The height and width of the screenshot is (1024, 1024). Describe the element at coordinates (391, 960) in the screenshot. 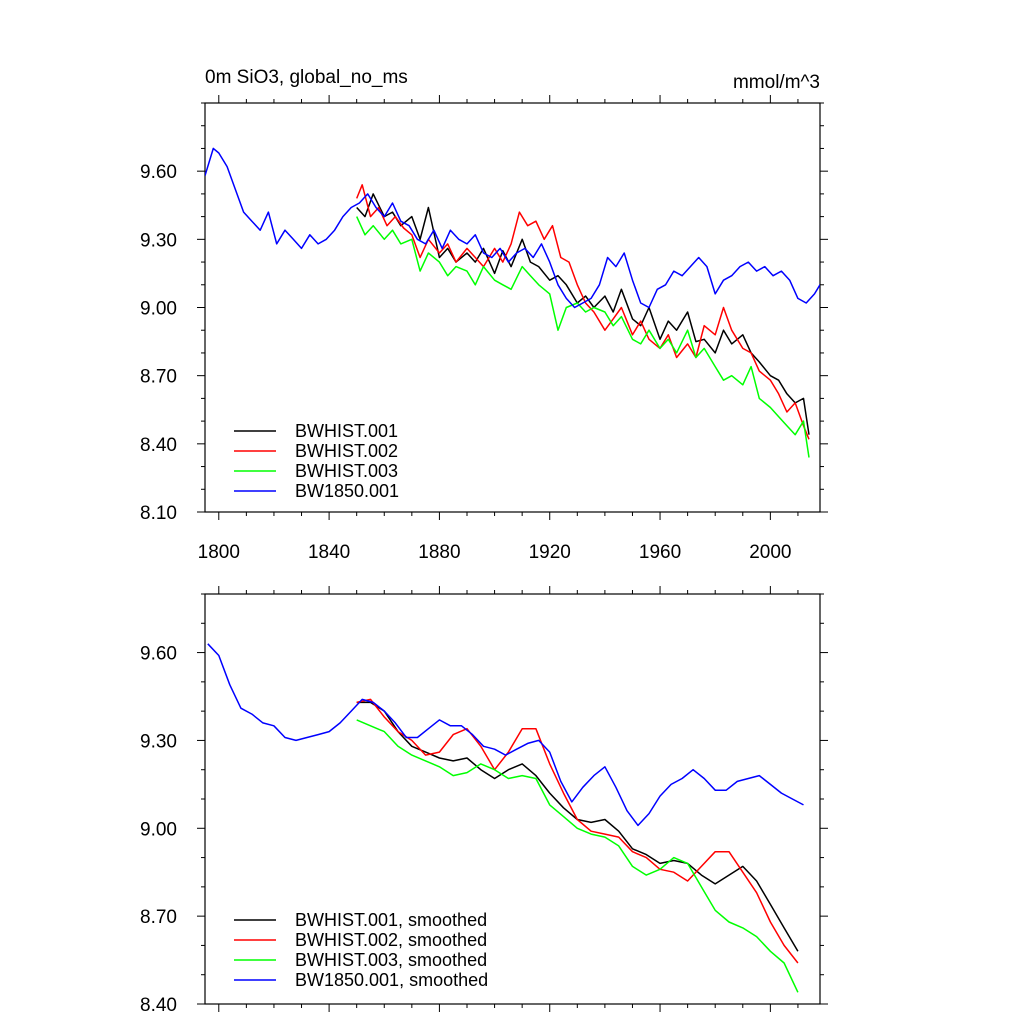

I see `legend-entry: BWHIST.003, smoothed` at that location.